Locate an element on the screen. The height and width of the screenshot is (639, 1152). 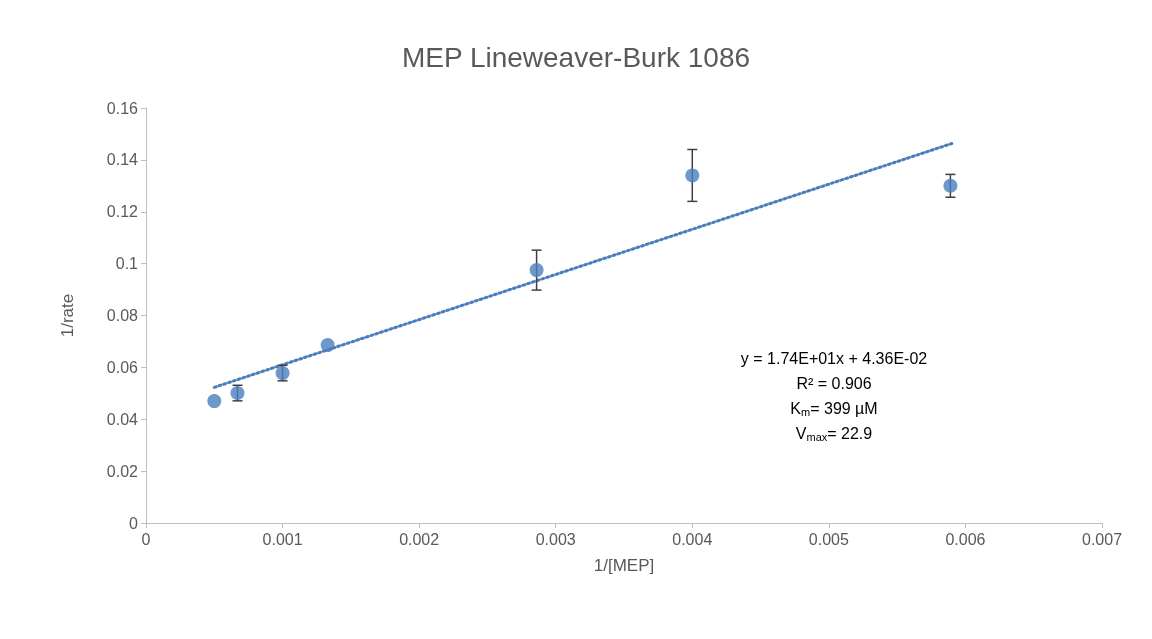
y-tick-label: 0.08 is located at coordinates (122, 315).